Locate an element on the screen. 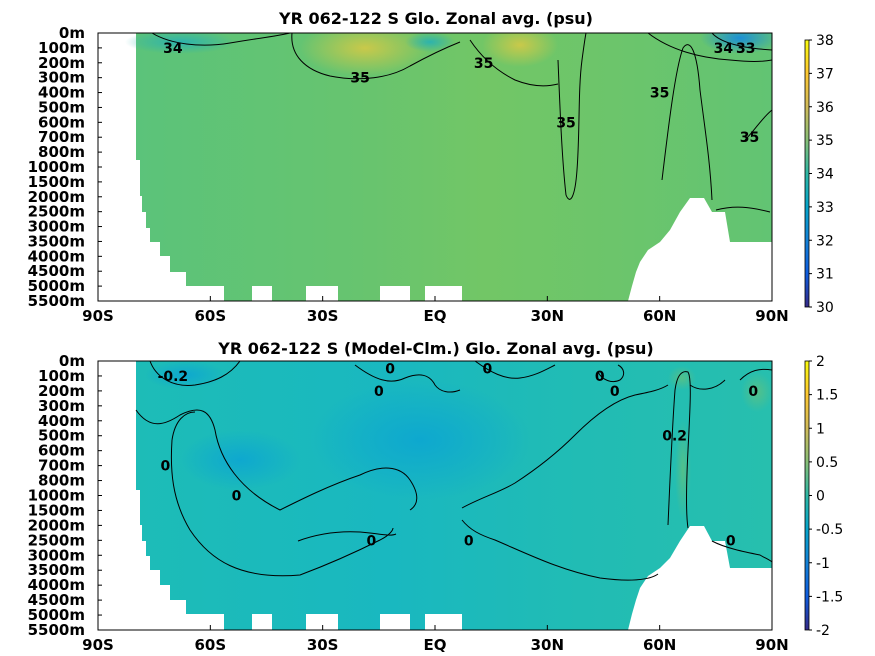  bottom-x-tick-label: 60S is located at coordinates (210, 645).